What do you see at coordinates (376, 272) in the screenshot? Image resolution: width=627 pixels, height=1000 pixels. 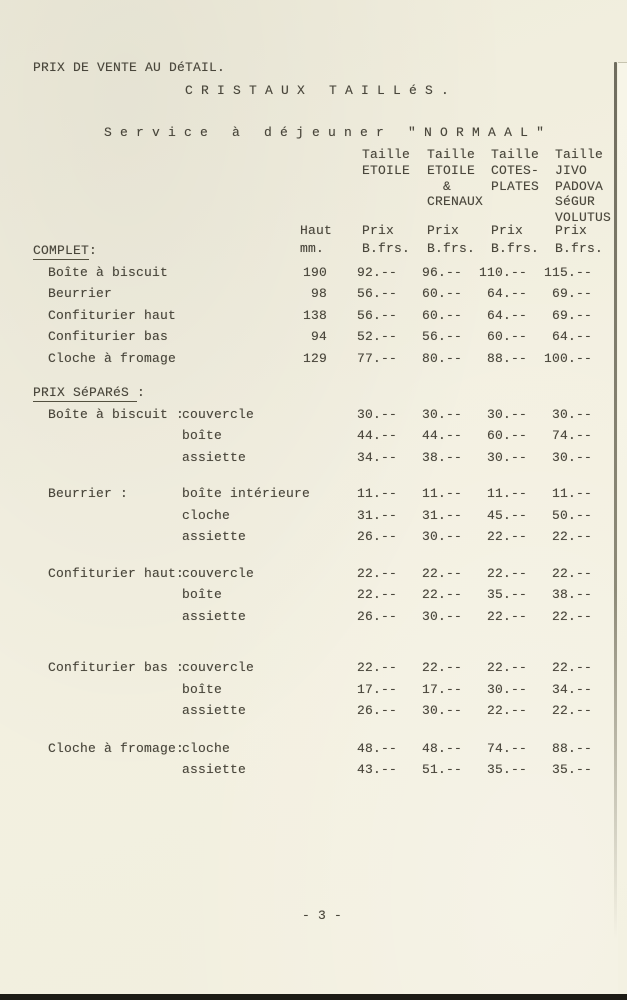 I see `price-cell: 92.--` at bounding box center [376, 272].